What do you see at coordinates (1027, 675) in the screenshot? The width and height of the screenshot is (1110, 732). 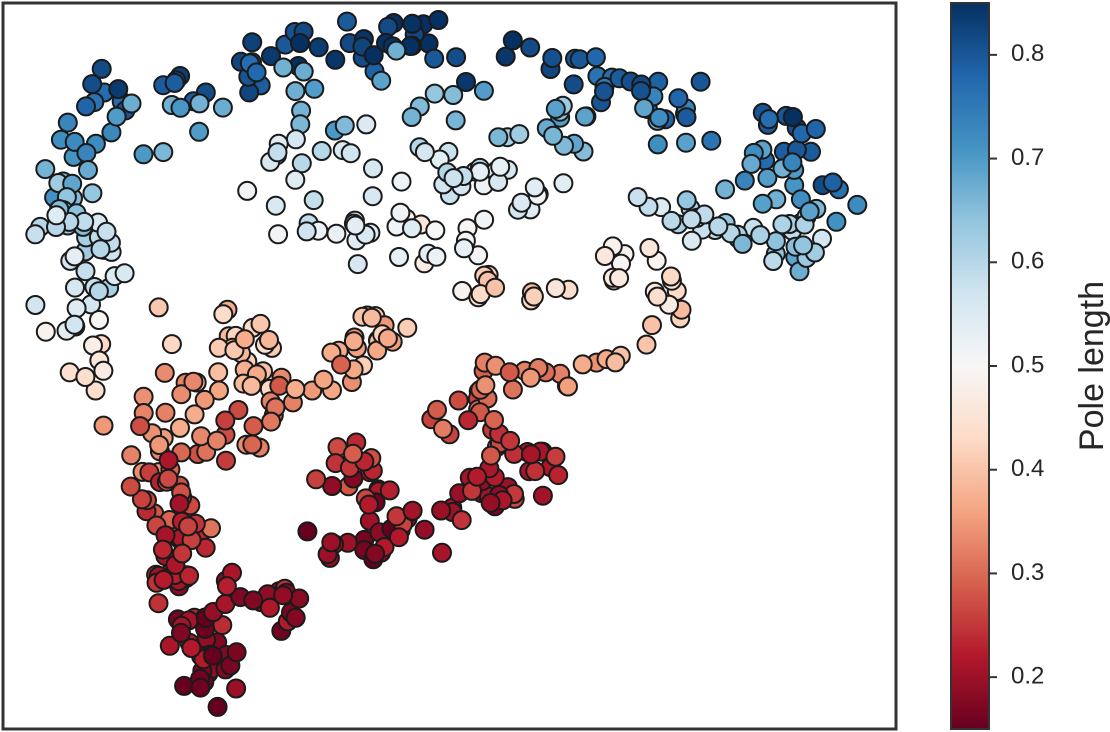 I see `colorbar-tick-label: 0.2` at bounding box center [1027, 675].